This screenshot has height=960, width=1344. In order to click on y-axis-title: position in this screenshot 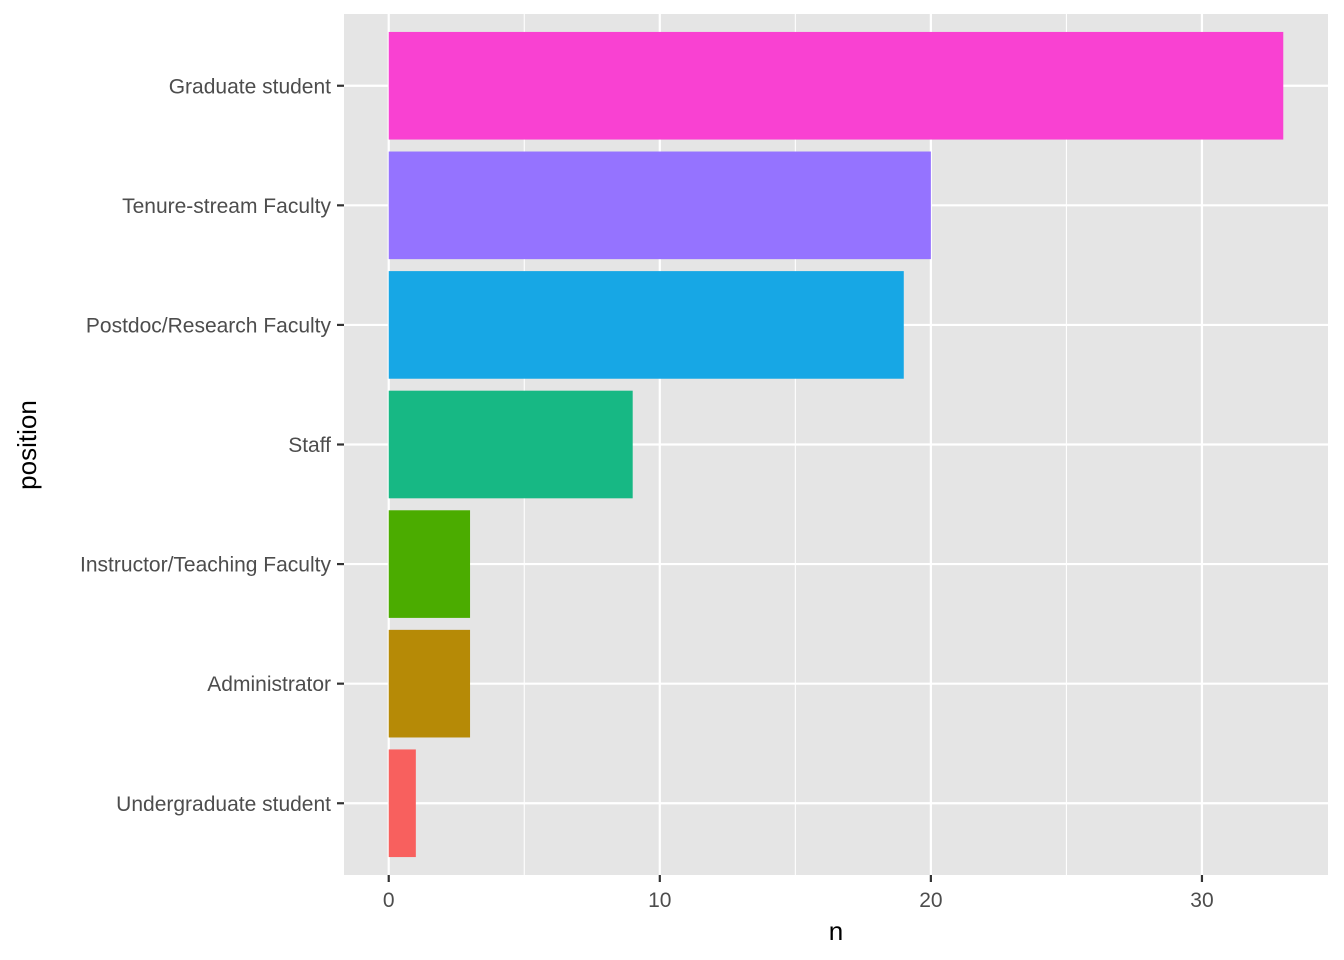, I will do `click(27, 445)`.